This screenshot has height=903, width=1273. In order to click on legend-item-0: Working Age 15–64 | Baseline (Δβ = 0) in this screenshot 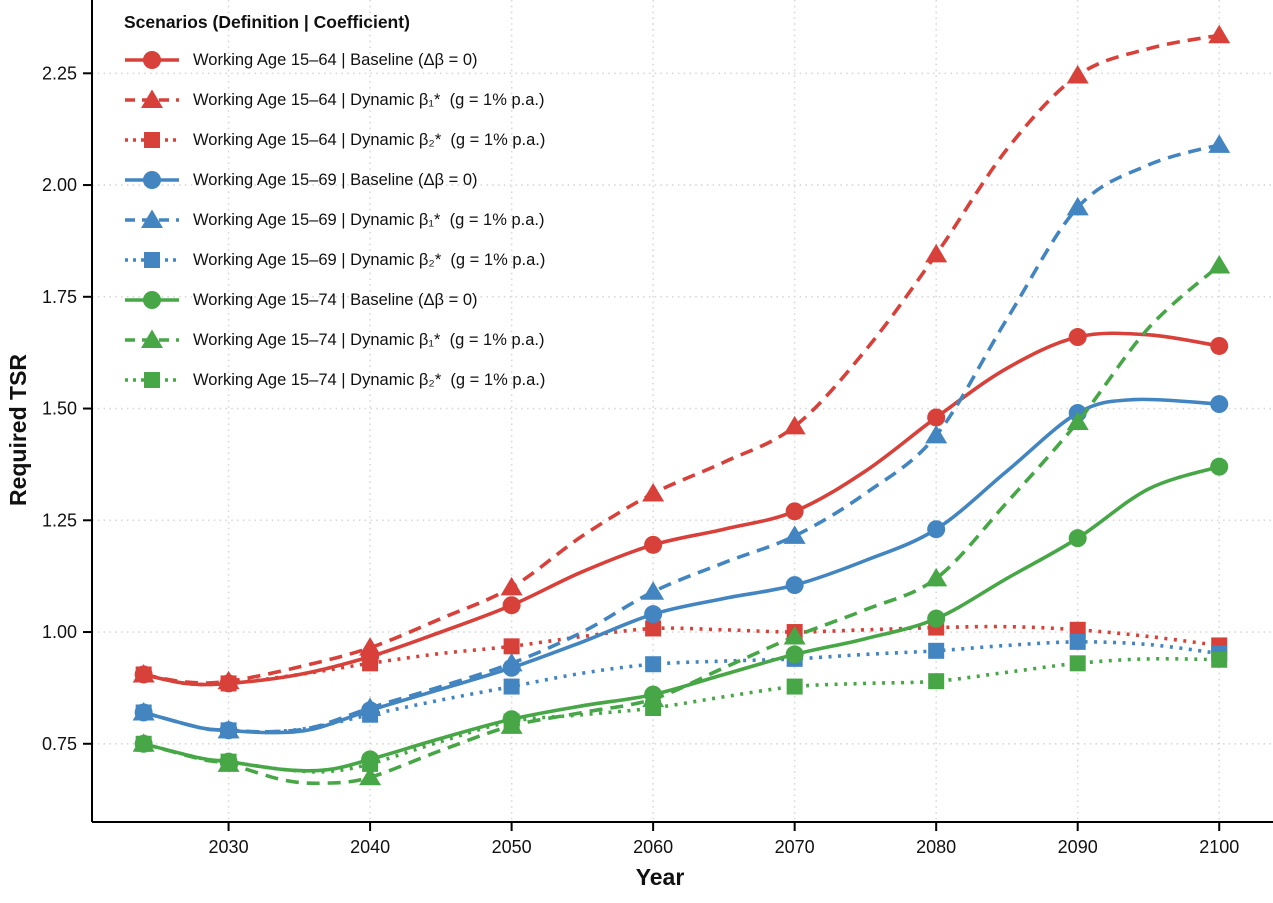, I will do `click(334, 60)`.